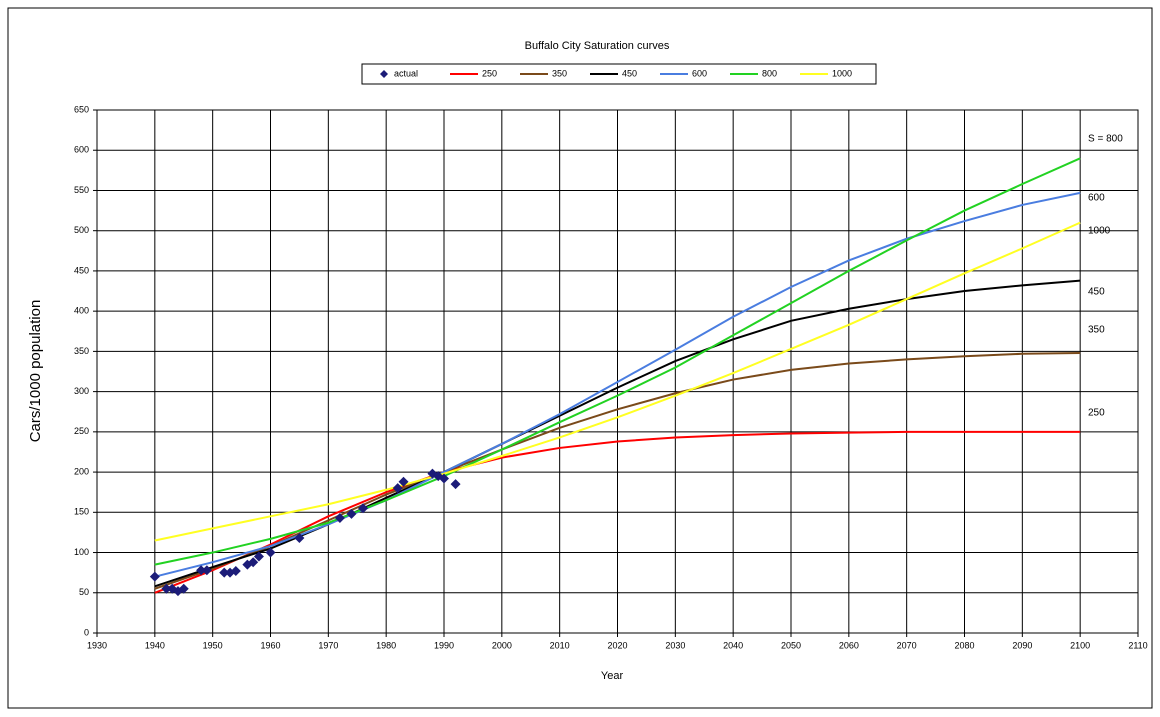 Image resolution: width=1160 pixels, height=717 pixels. What do you see at coordinates (733, 645) in the screenshot?
I see `x-tick-label: 2040` at bounding box center [733, 645].